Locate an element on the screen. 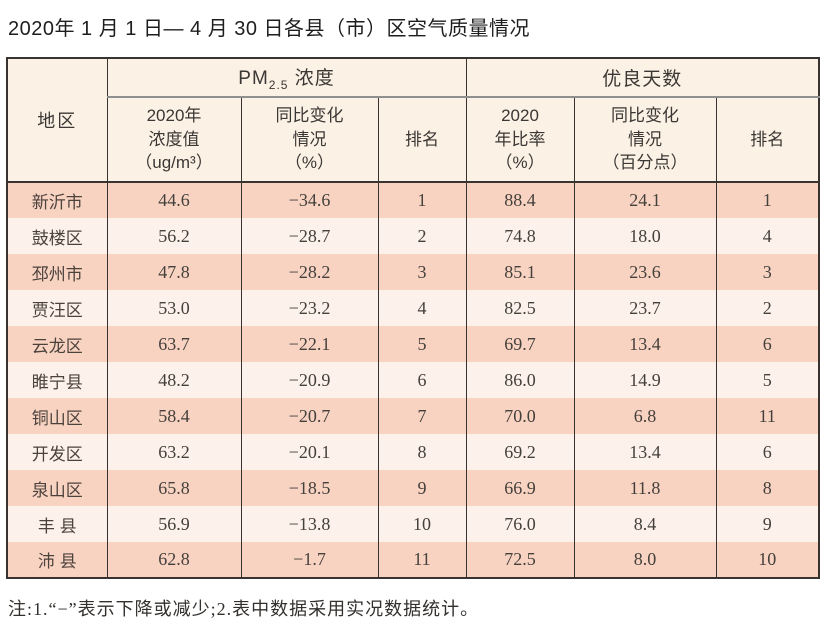  table-row: 睢宁县 48.2 −20.9 6 86.0 14.9 5 is located at coordinates (413, 380).